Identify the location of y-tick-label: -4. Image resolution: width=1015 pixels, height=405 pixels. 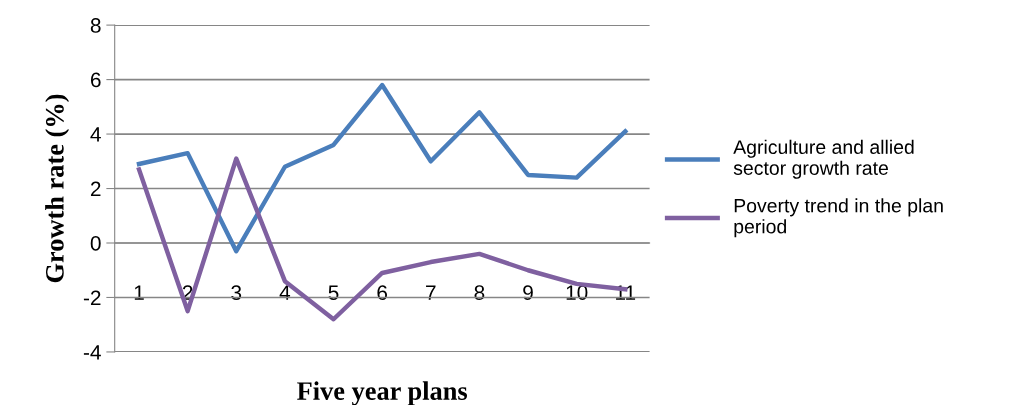
(92, 352).